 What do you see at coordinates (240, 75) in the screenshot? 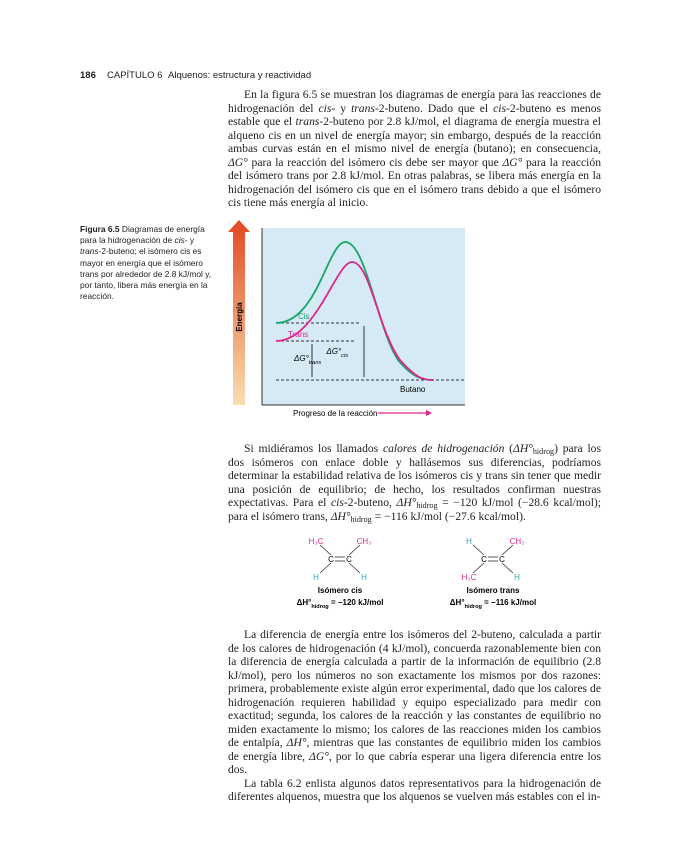
I see `chapter-title: Alquenos: estructura y reactividad` at bounding box center [240, 75].